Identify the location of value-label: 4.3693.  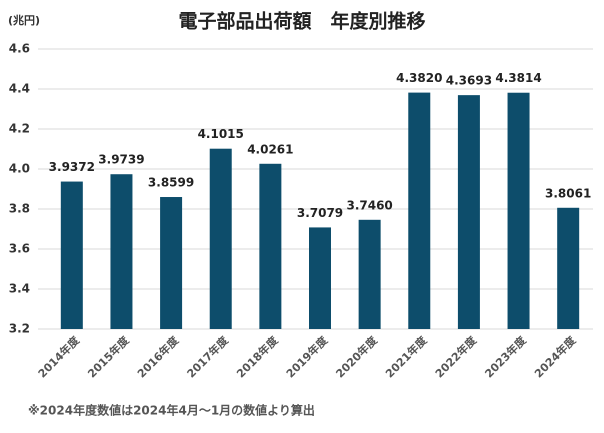
(469, 81).